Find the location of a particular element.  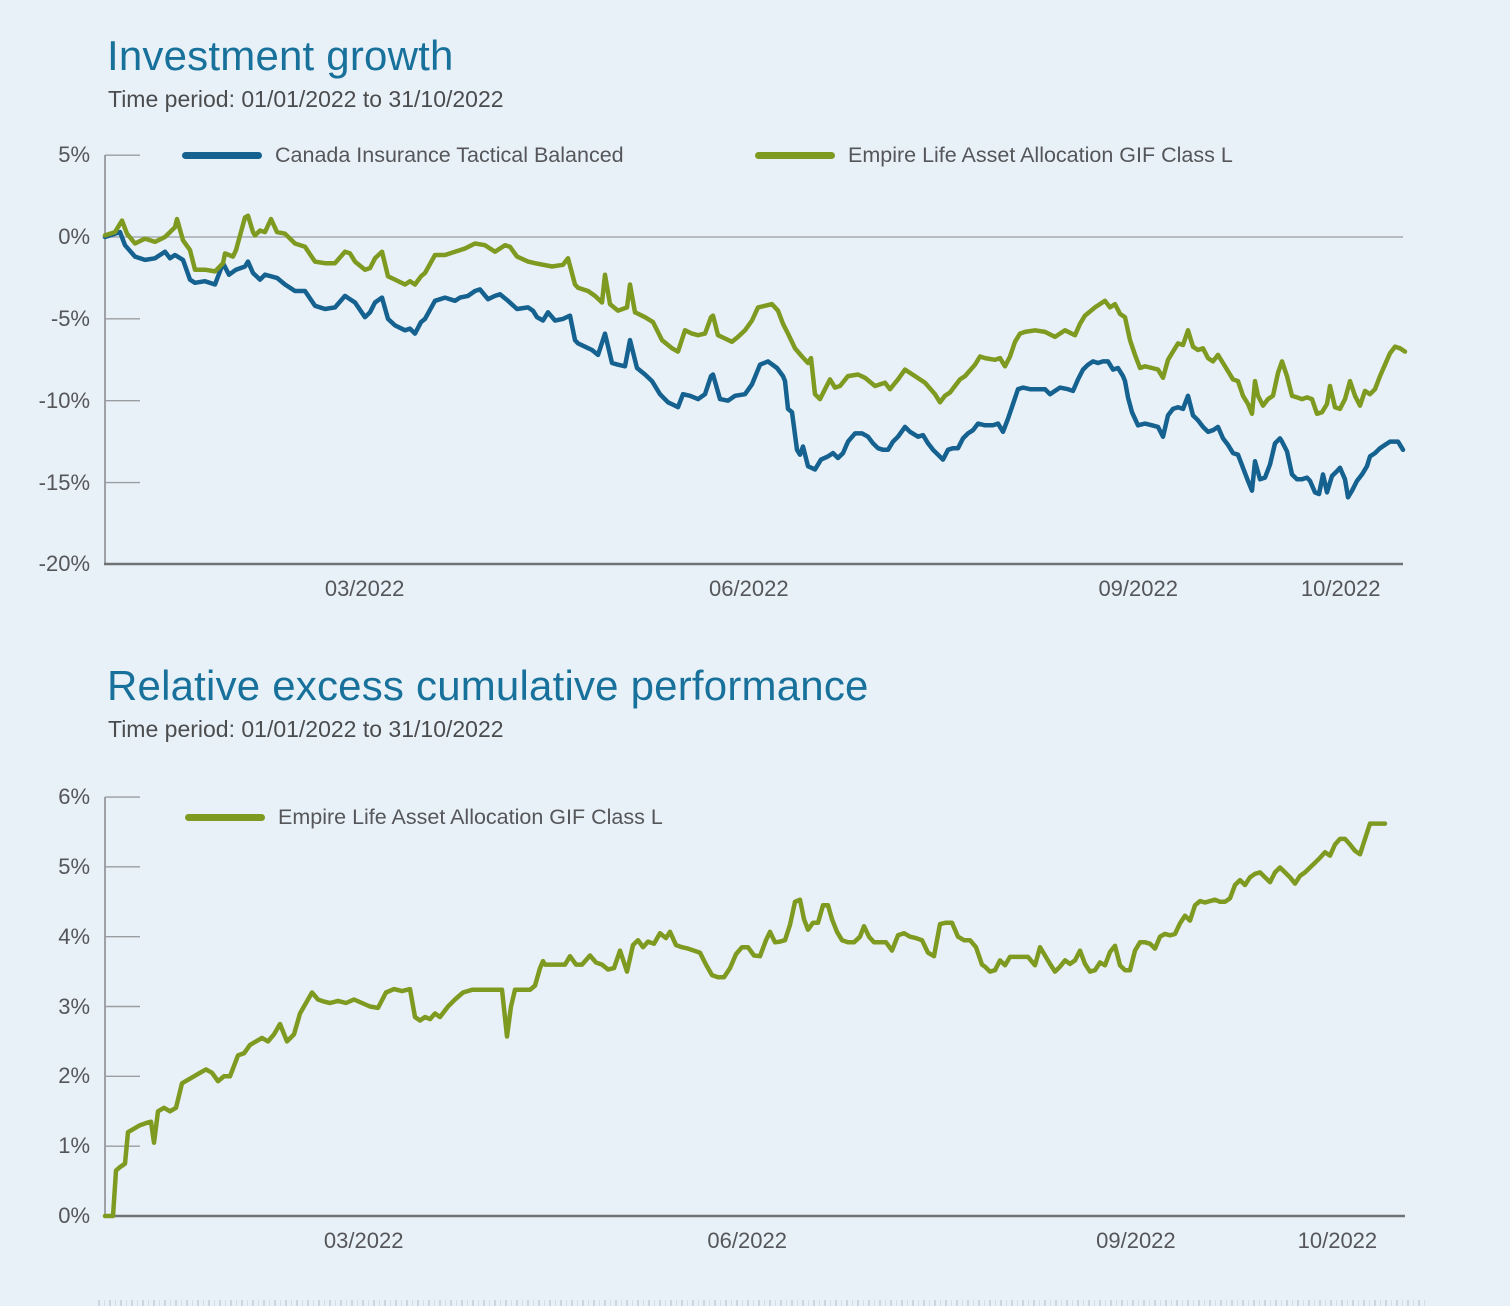

investment-growth-subtitle: Time period: 01/01/2022 to 31/10/2022 is located at coordinates (306, 99).